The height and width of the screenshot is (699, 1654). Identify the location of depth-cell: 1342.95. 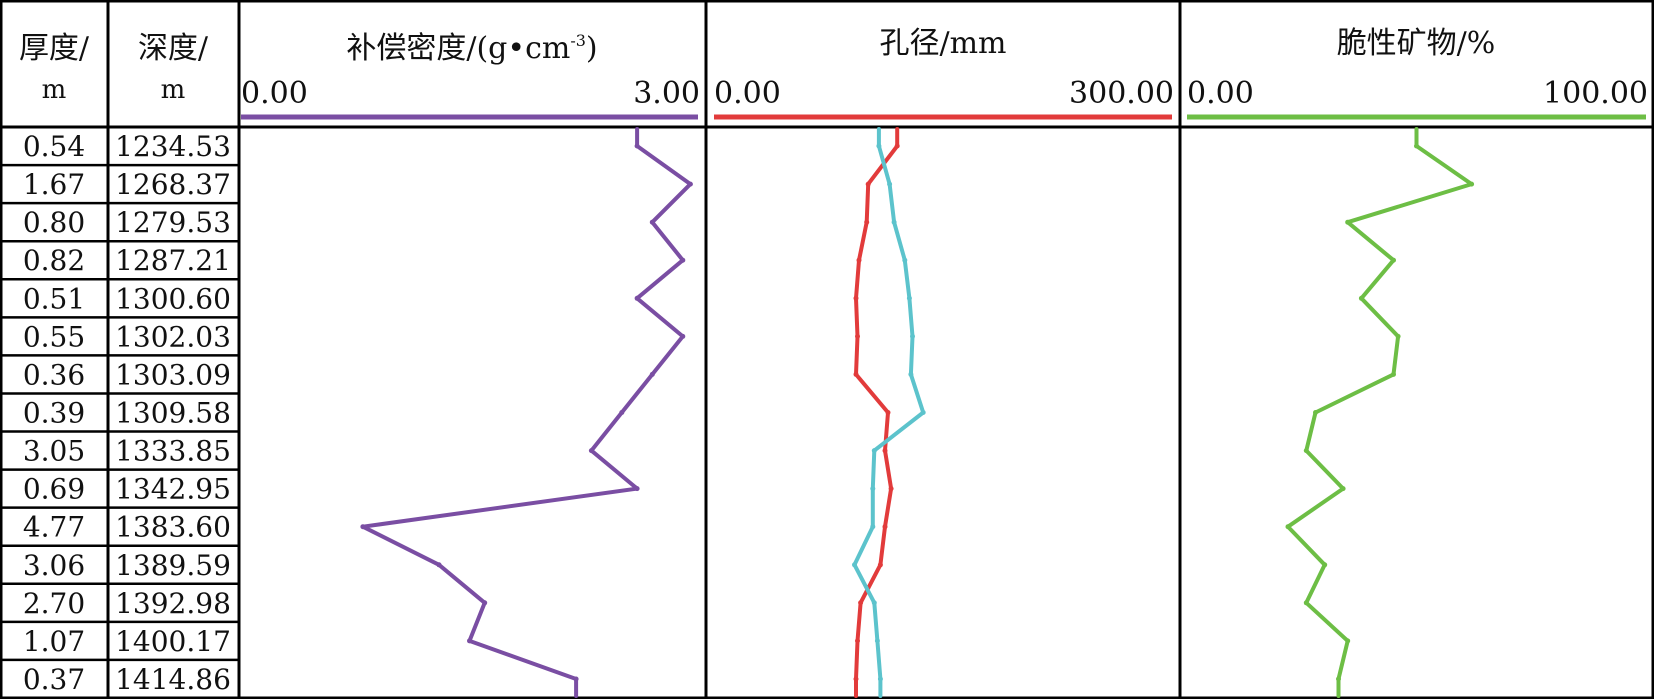
(173, 489).